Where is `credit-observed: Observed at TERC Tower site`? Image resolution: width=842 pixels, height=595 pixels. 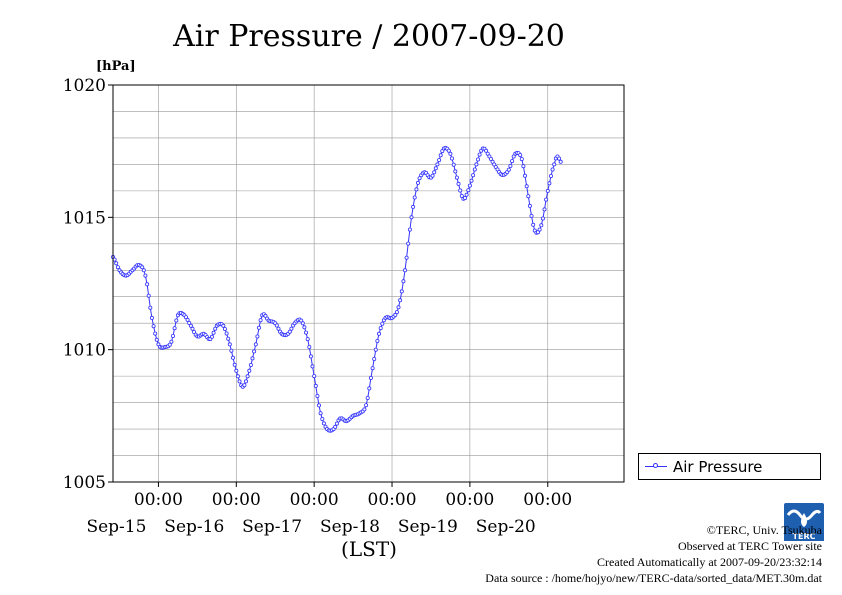
credit-observed: Observed at TERC Tower site is located at coordinates (749, 546).